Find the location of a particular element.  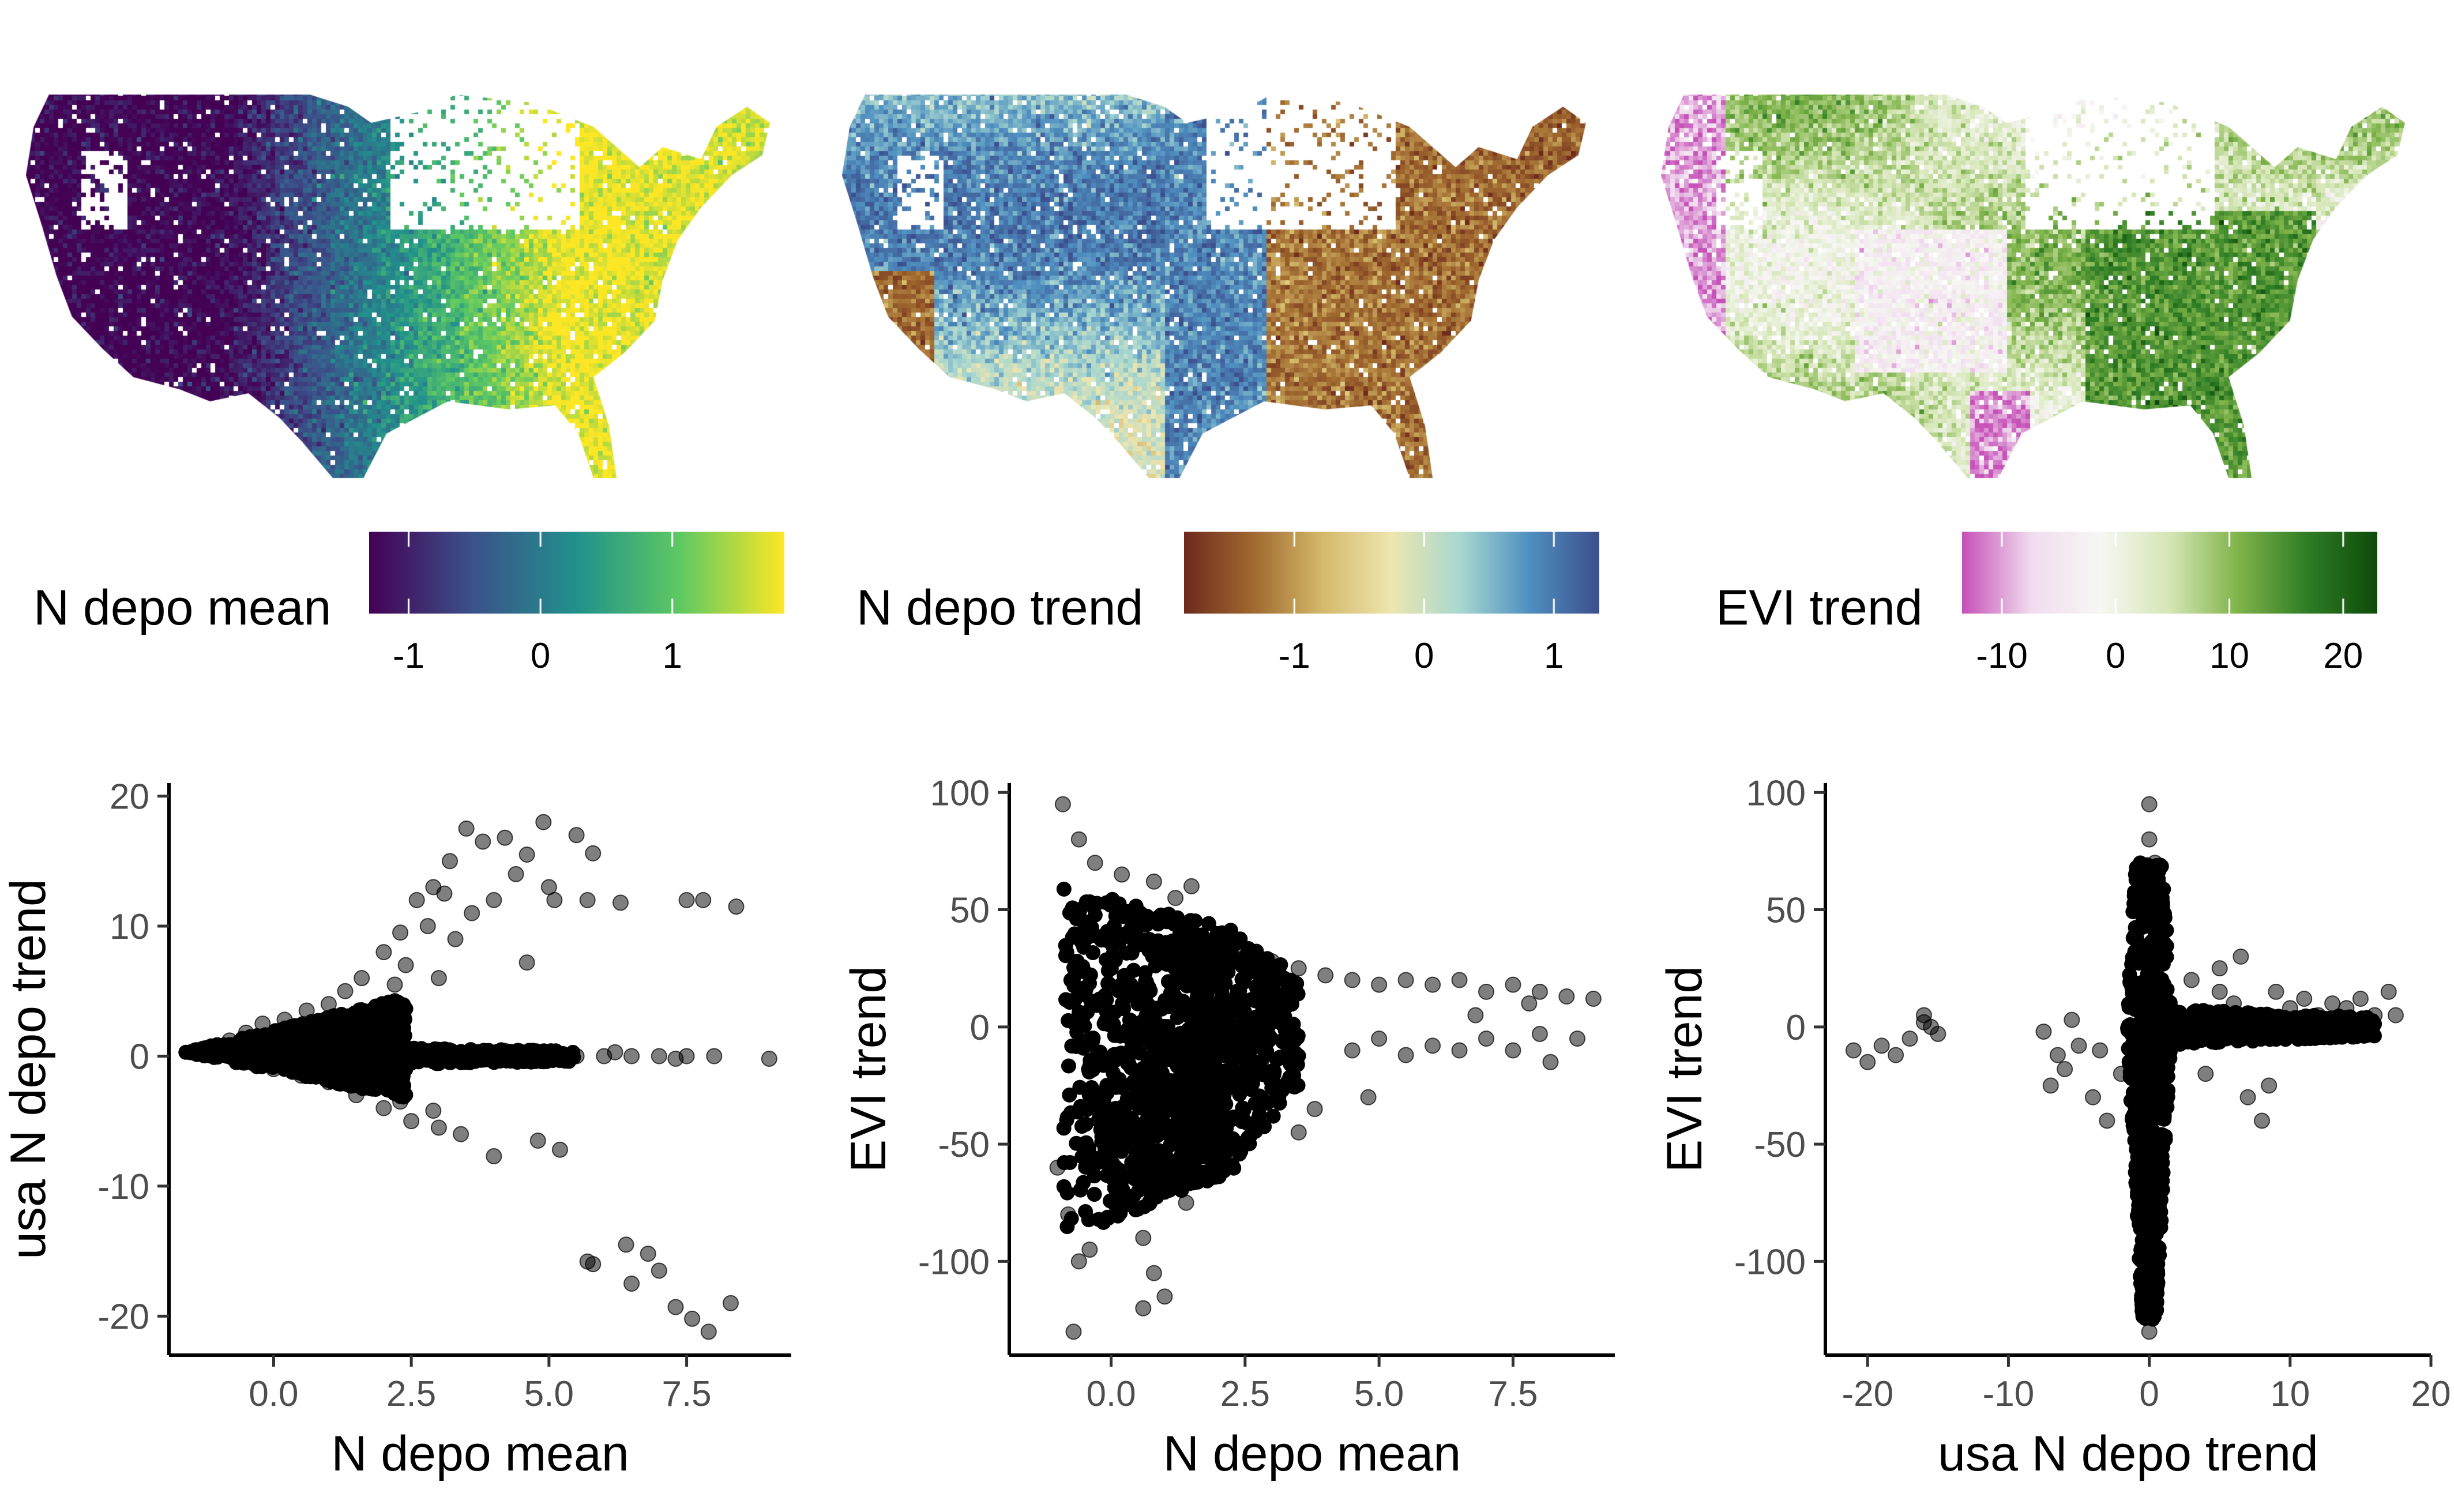

y-tick-label: 0 is located at coordinates (1796, 1028).